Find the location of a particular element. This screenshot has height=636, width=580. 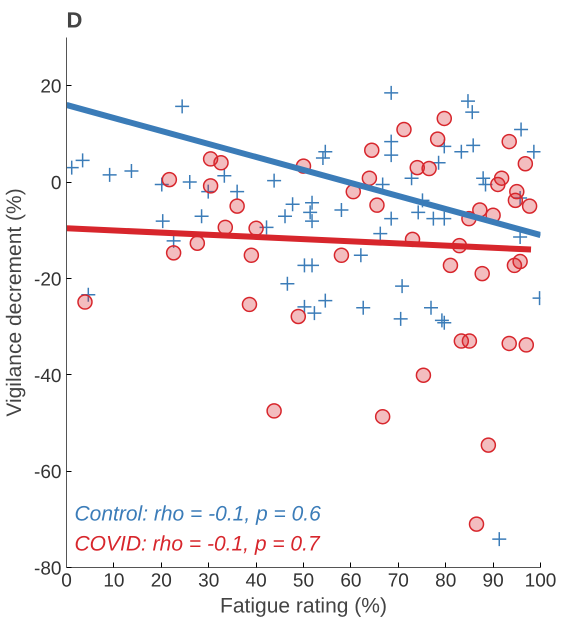

x-tick-label: 50 is located at coordinates (303, 581).